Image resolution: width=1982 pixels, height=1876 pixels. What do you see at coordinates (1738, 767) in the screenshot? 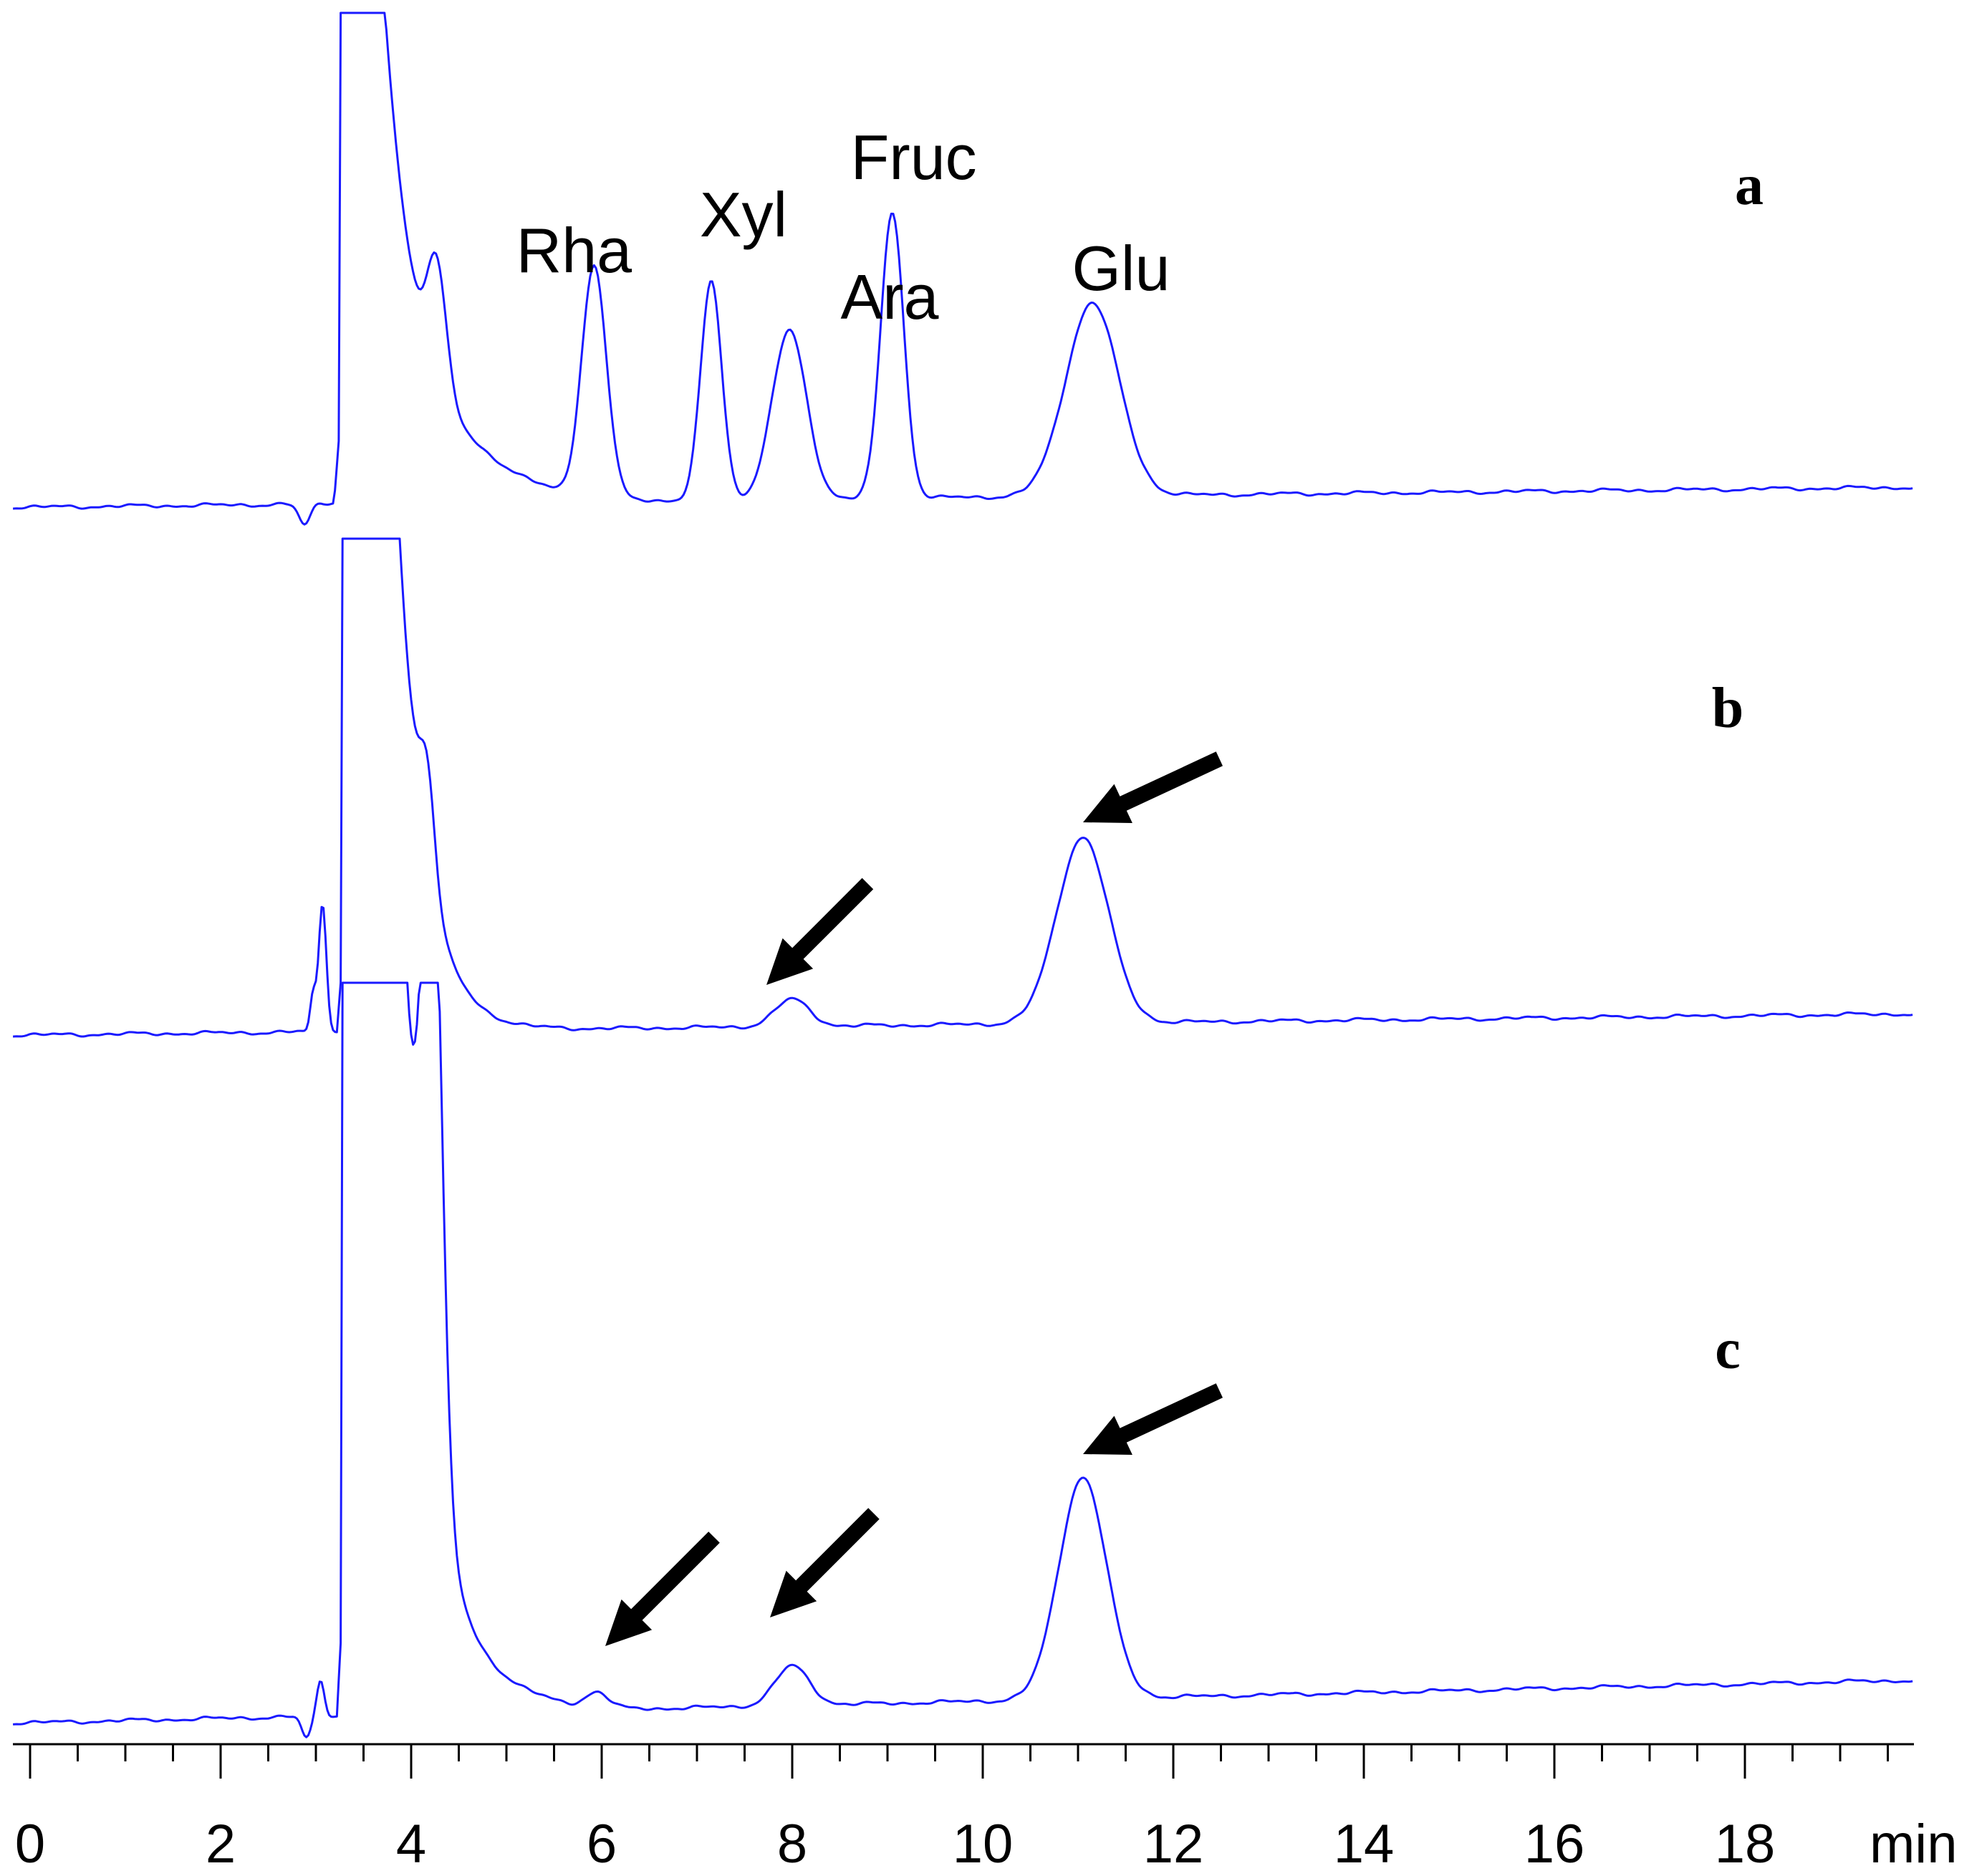
I see `trace-labels-group: a b c` at bounding box center [1738, 767].